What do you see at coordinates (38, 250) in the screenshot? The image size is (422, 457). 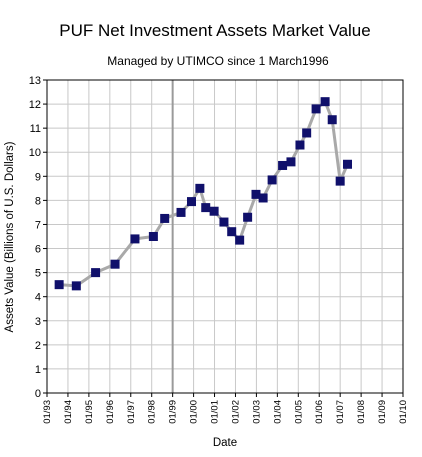 I see `y-tick-label: 6` at bounding box center [38, 250].